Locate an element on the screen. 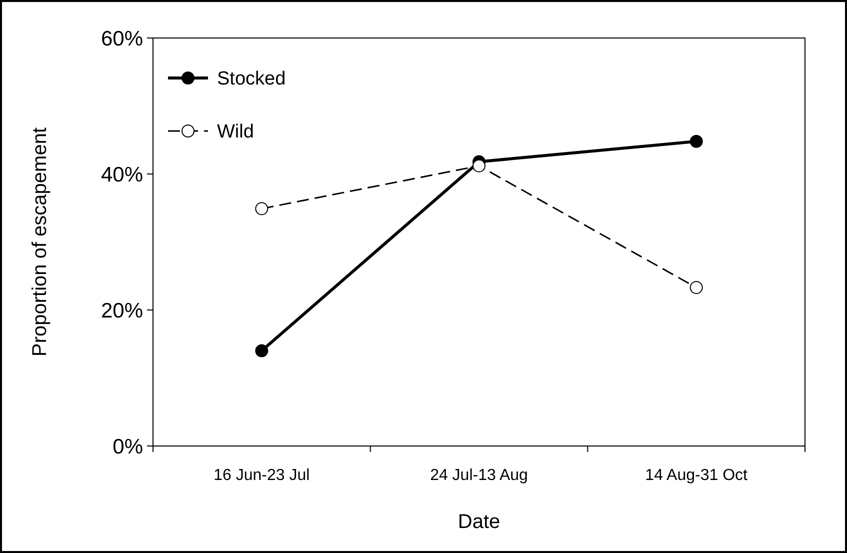  legend-label: Stocked is located at coordinates (251, 79).